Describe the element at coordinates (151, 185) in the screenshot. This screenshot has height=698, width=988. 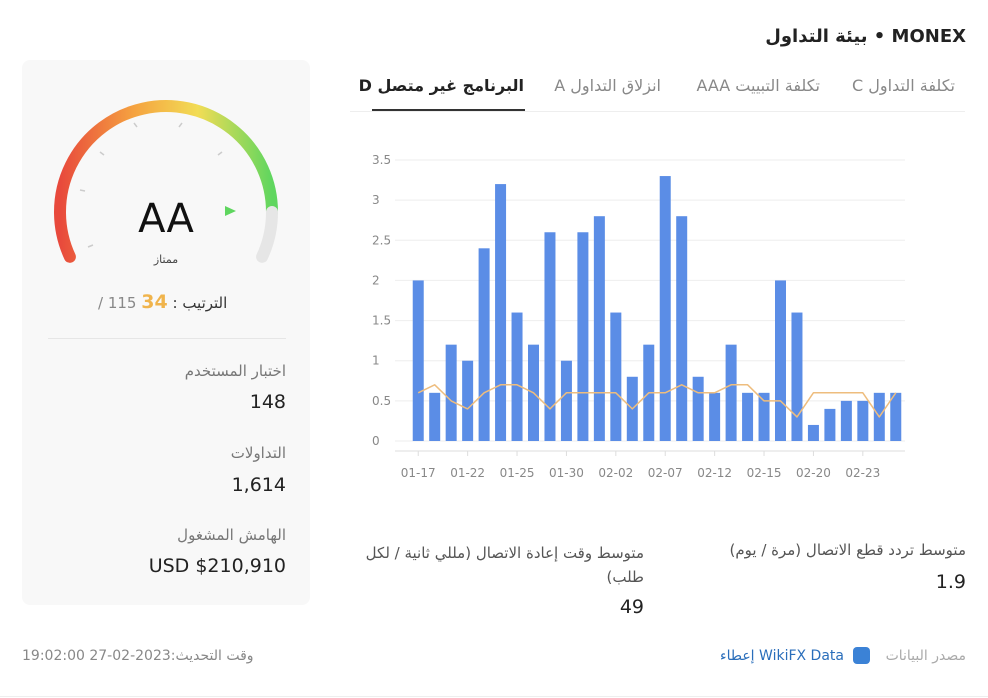
I see `gauge-ticks` at that location.